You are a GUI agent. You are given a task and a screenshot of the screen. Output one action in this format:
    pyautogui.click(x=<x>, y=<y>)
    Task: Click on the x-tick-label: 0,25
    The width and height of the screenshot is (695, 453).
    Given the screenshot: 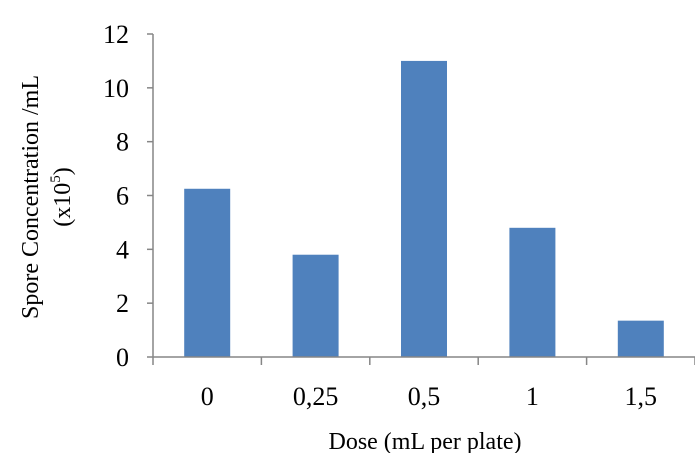 What is the action you would take?
    pyautogui.click(x=316, y=396)
    